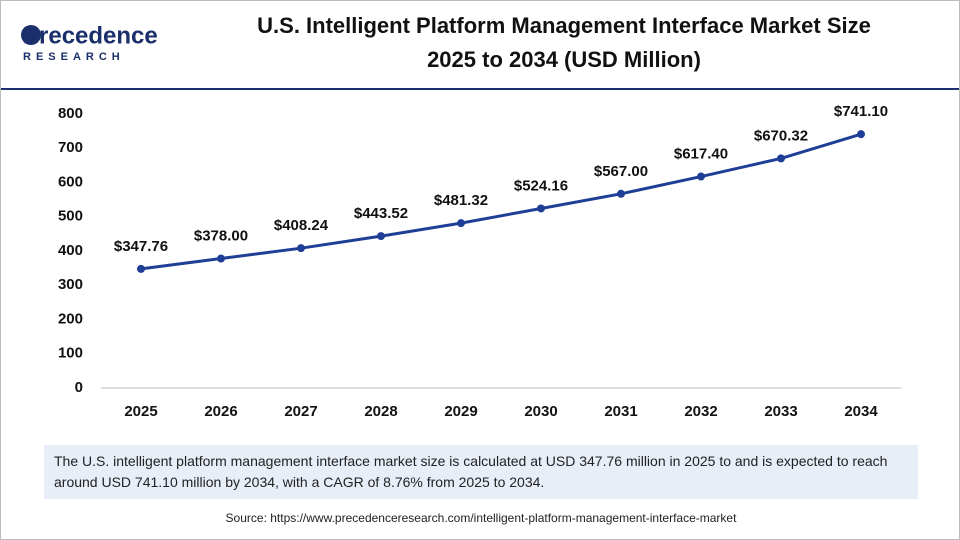 The width and height of the screenshot is (960, 540). Describe the element at coordinates (220, 411) in the screenshot. I see `x-tick-label: 2026` at that location.